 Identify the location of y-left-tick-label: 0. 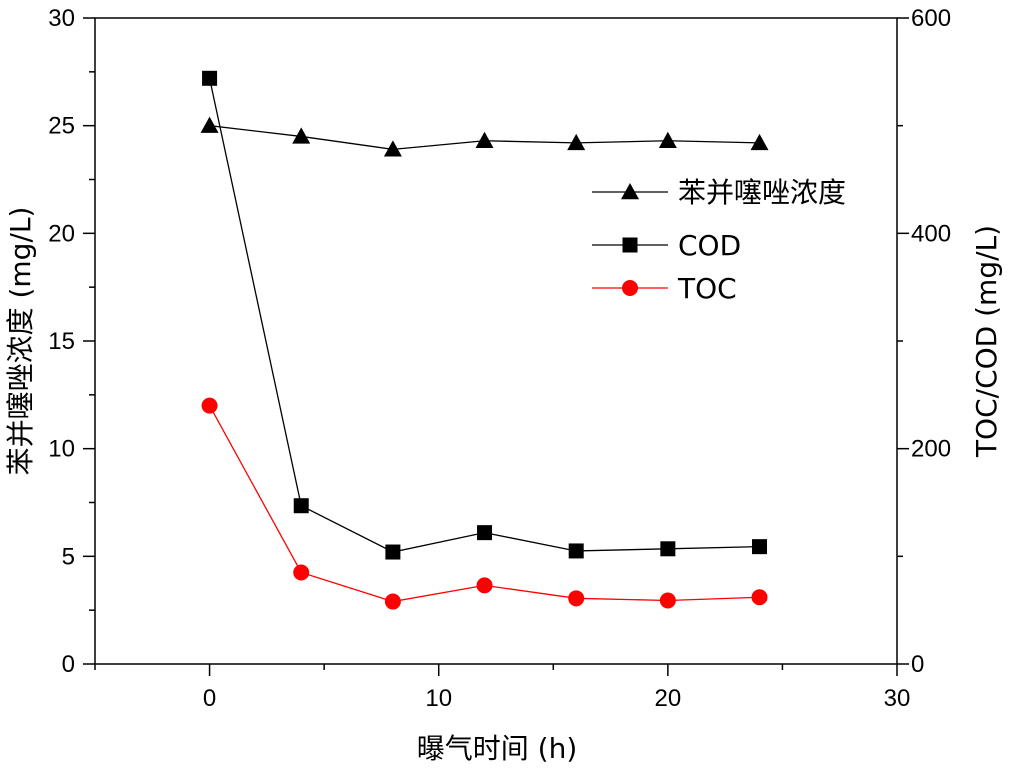
(68, 664).